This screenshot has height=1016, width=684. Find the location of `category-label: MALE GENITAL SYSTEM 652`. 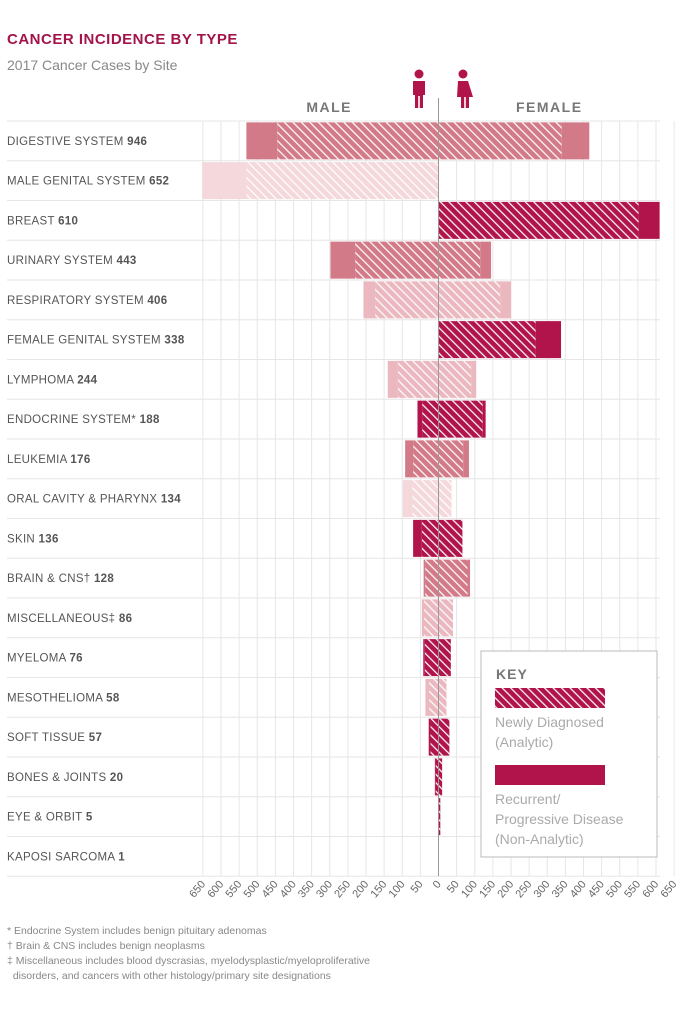

category-label: MALE GENITAL SYSTEM 652 is located at coordinates (88, 182).